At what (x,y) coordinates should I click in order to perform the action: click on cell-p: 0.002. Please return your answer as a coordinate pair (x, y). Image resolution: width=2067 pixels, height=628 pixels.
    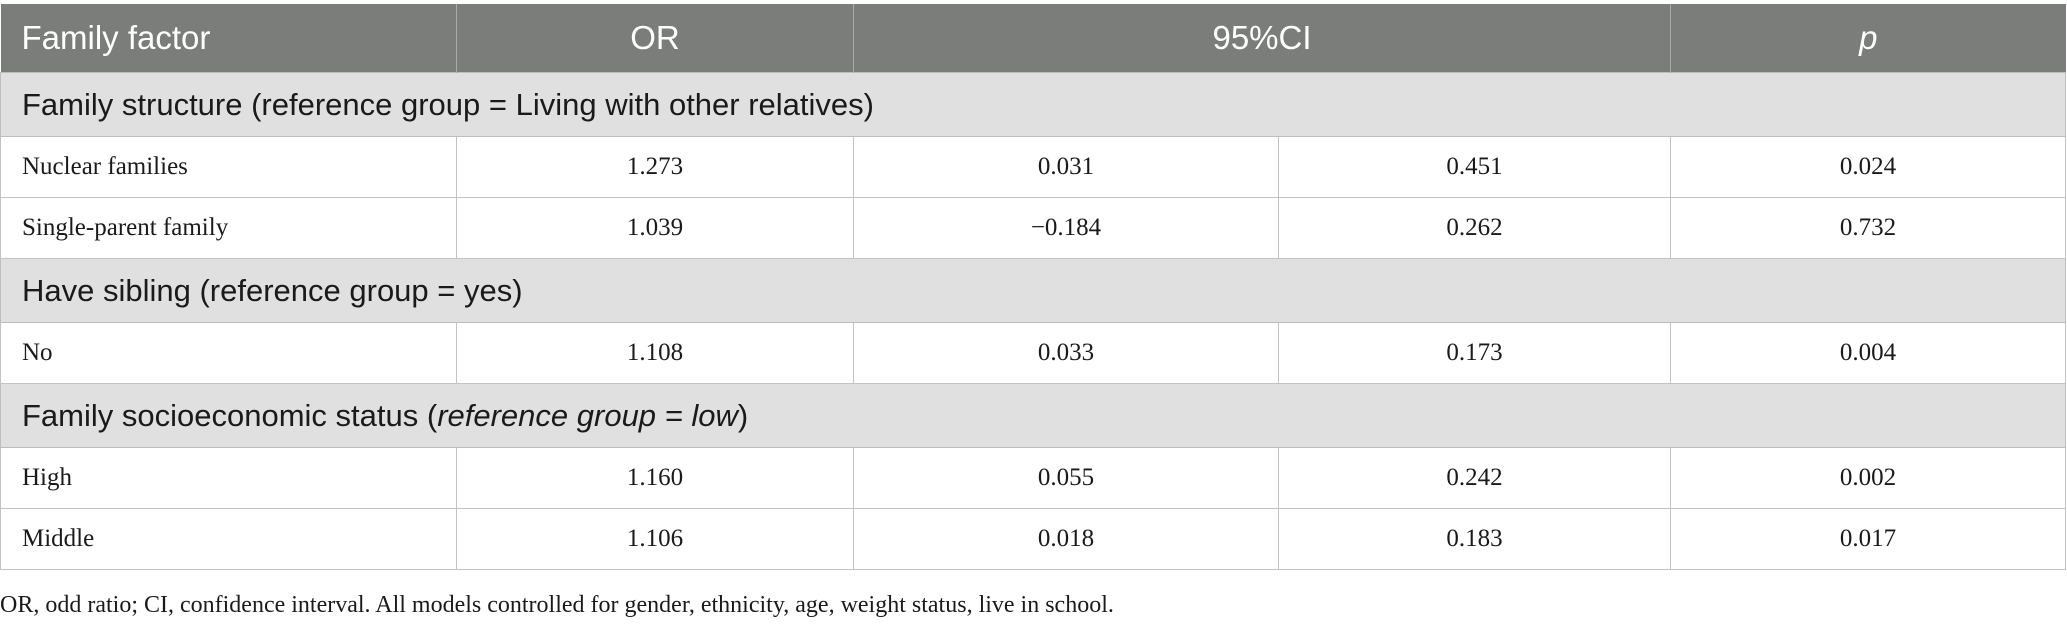
    Looking at the image, I should click on (1868, 478).